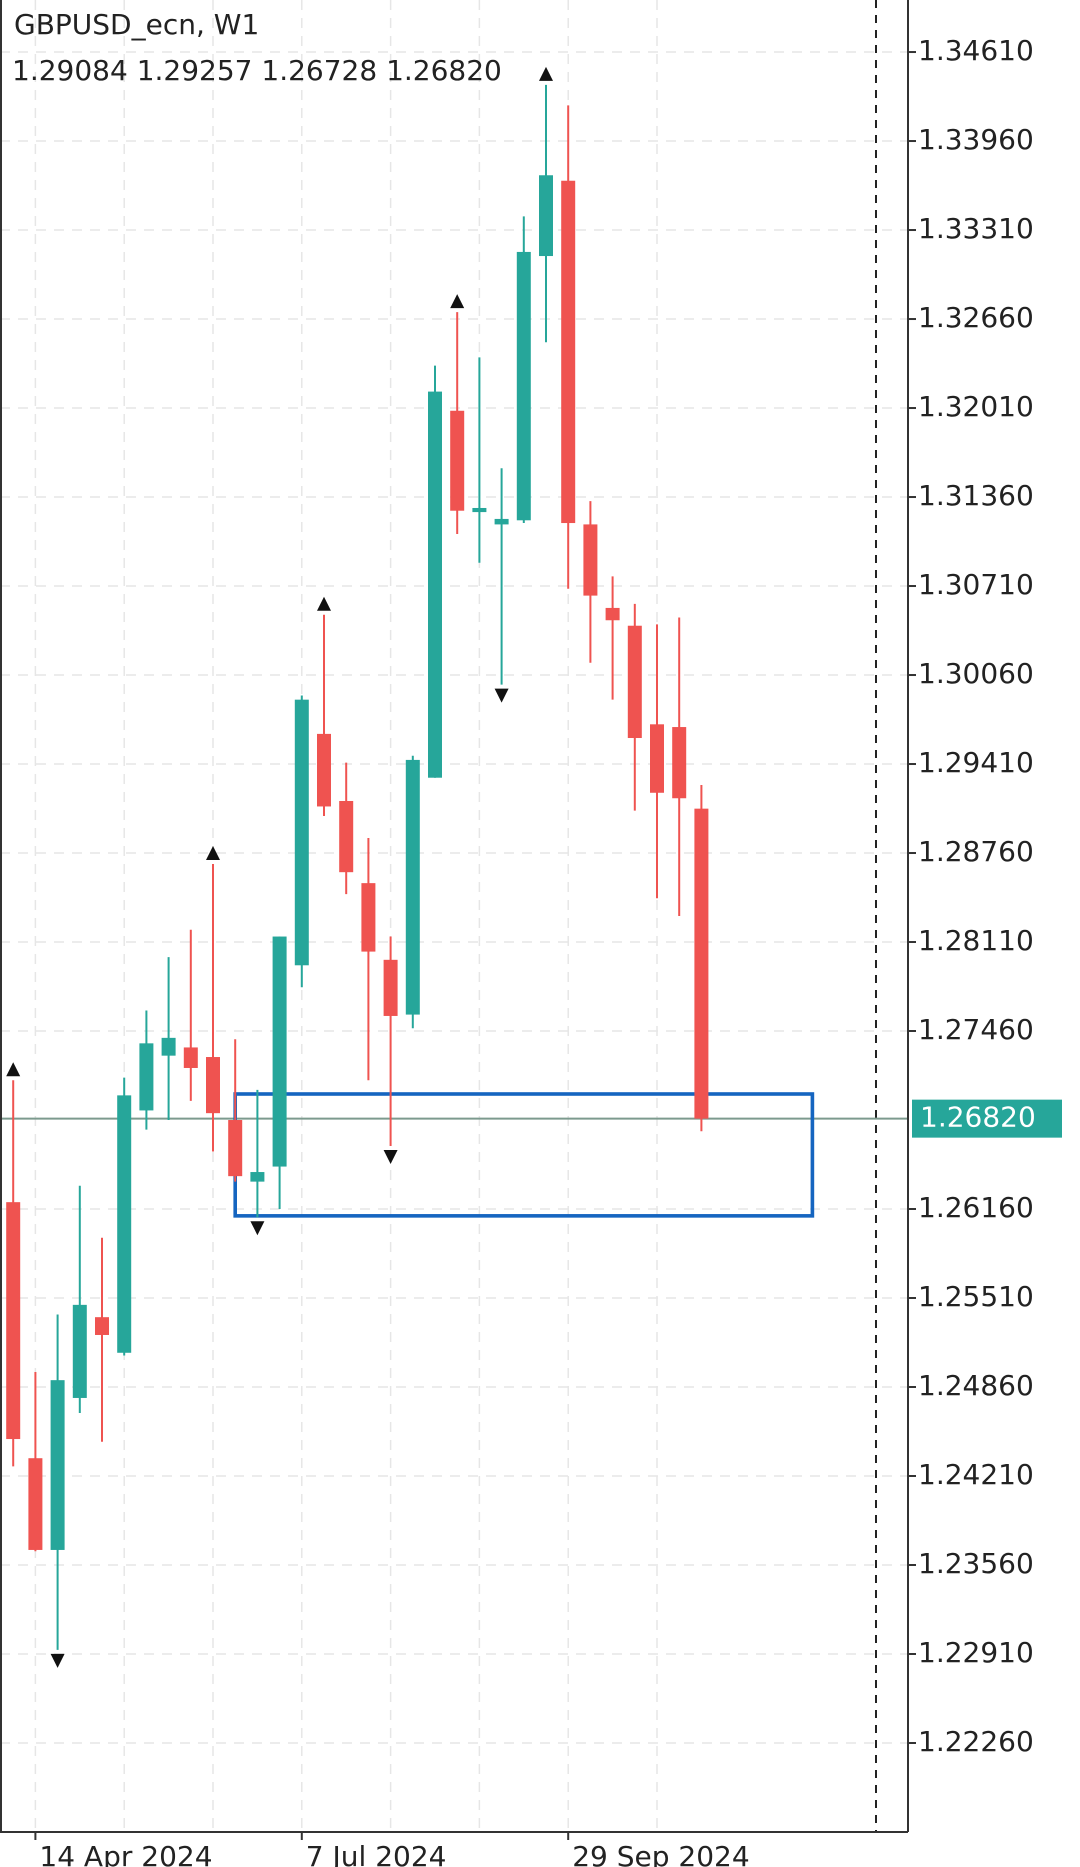  I want to click on y-tick-label: 1.24860, so click(976, 1385).